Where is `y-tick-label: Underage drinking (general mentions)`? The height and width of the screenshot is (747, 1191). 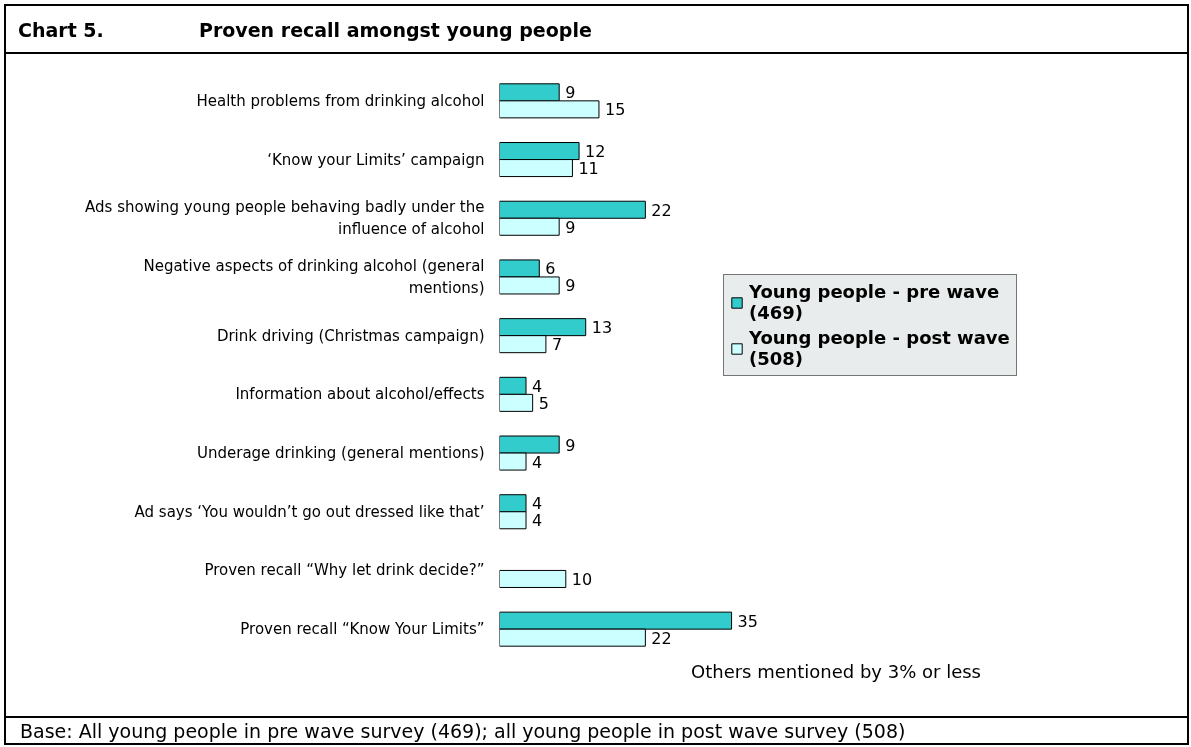 y-tick-label: Underage drinking (general mentions) is located at coordinates (341, 453).